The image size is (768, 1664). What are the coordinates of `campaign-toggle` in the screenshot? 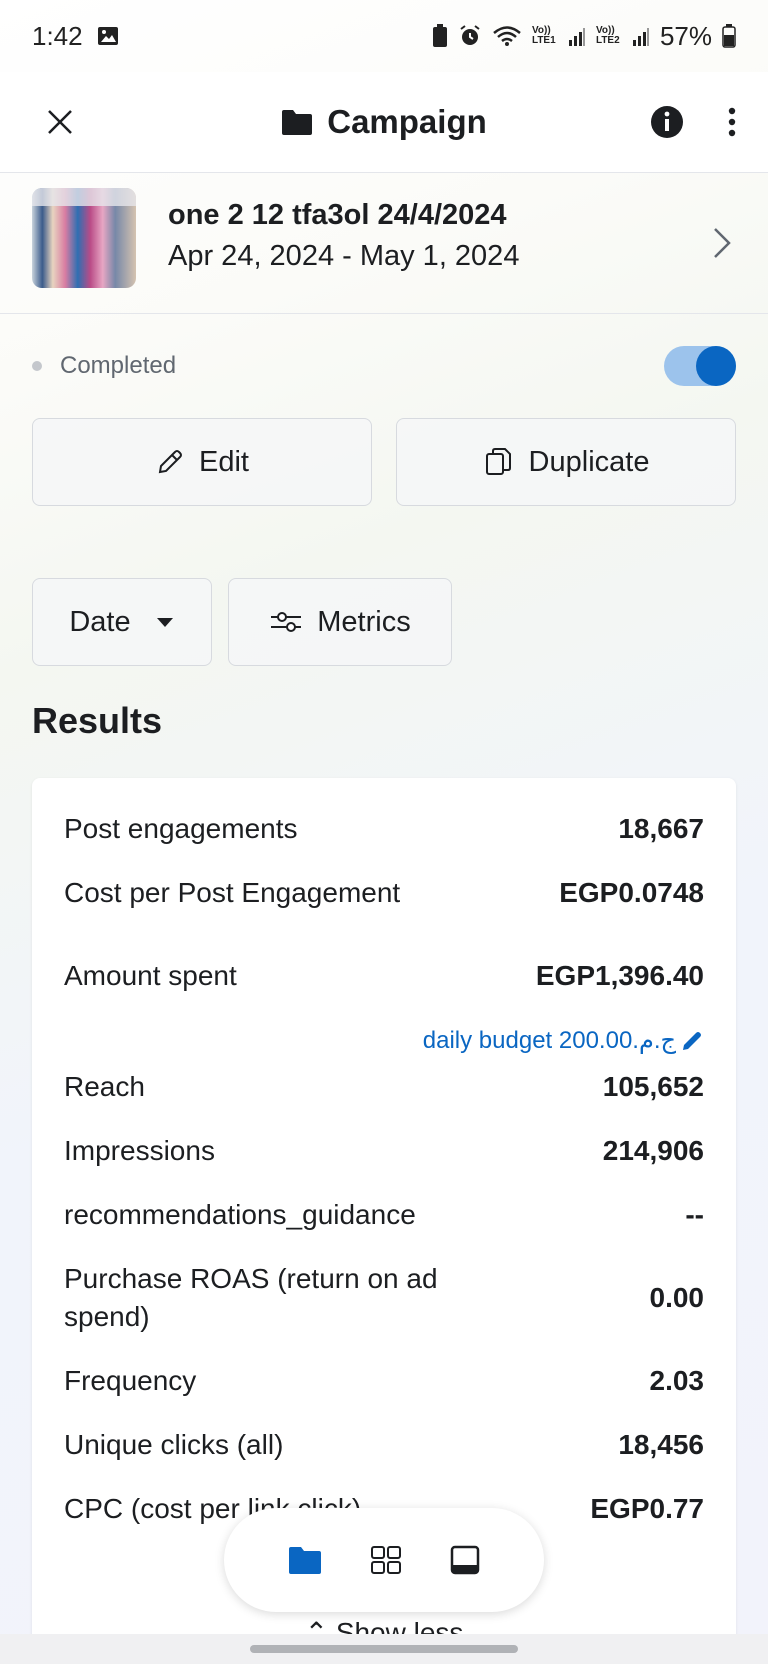 It's located at (700, 366).